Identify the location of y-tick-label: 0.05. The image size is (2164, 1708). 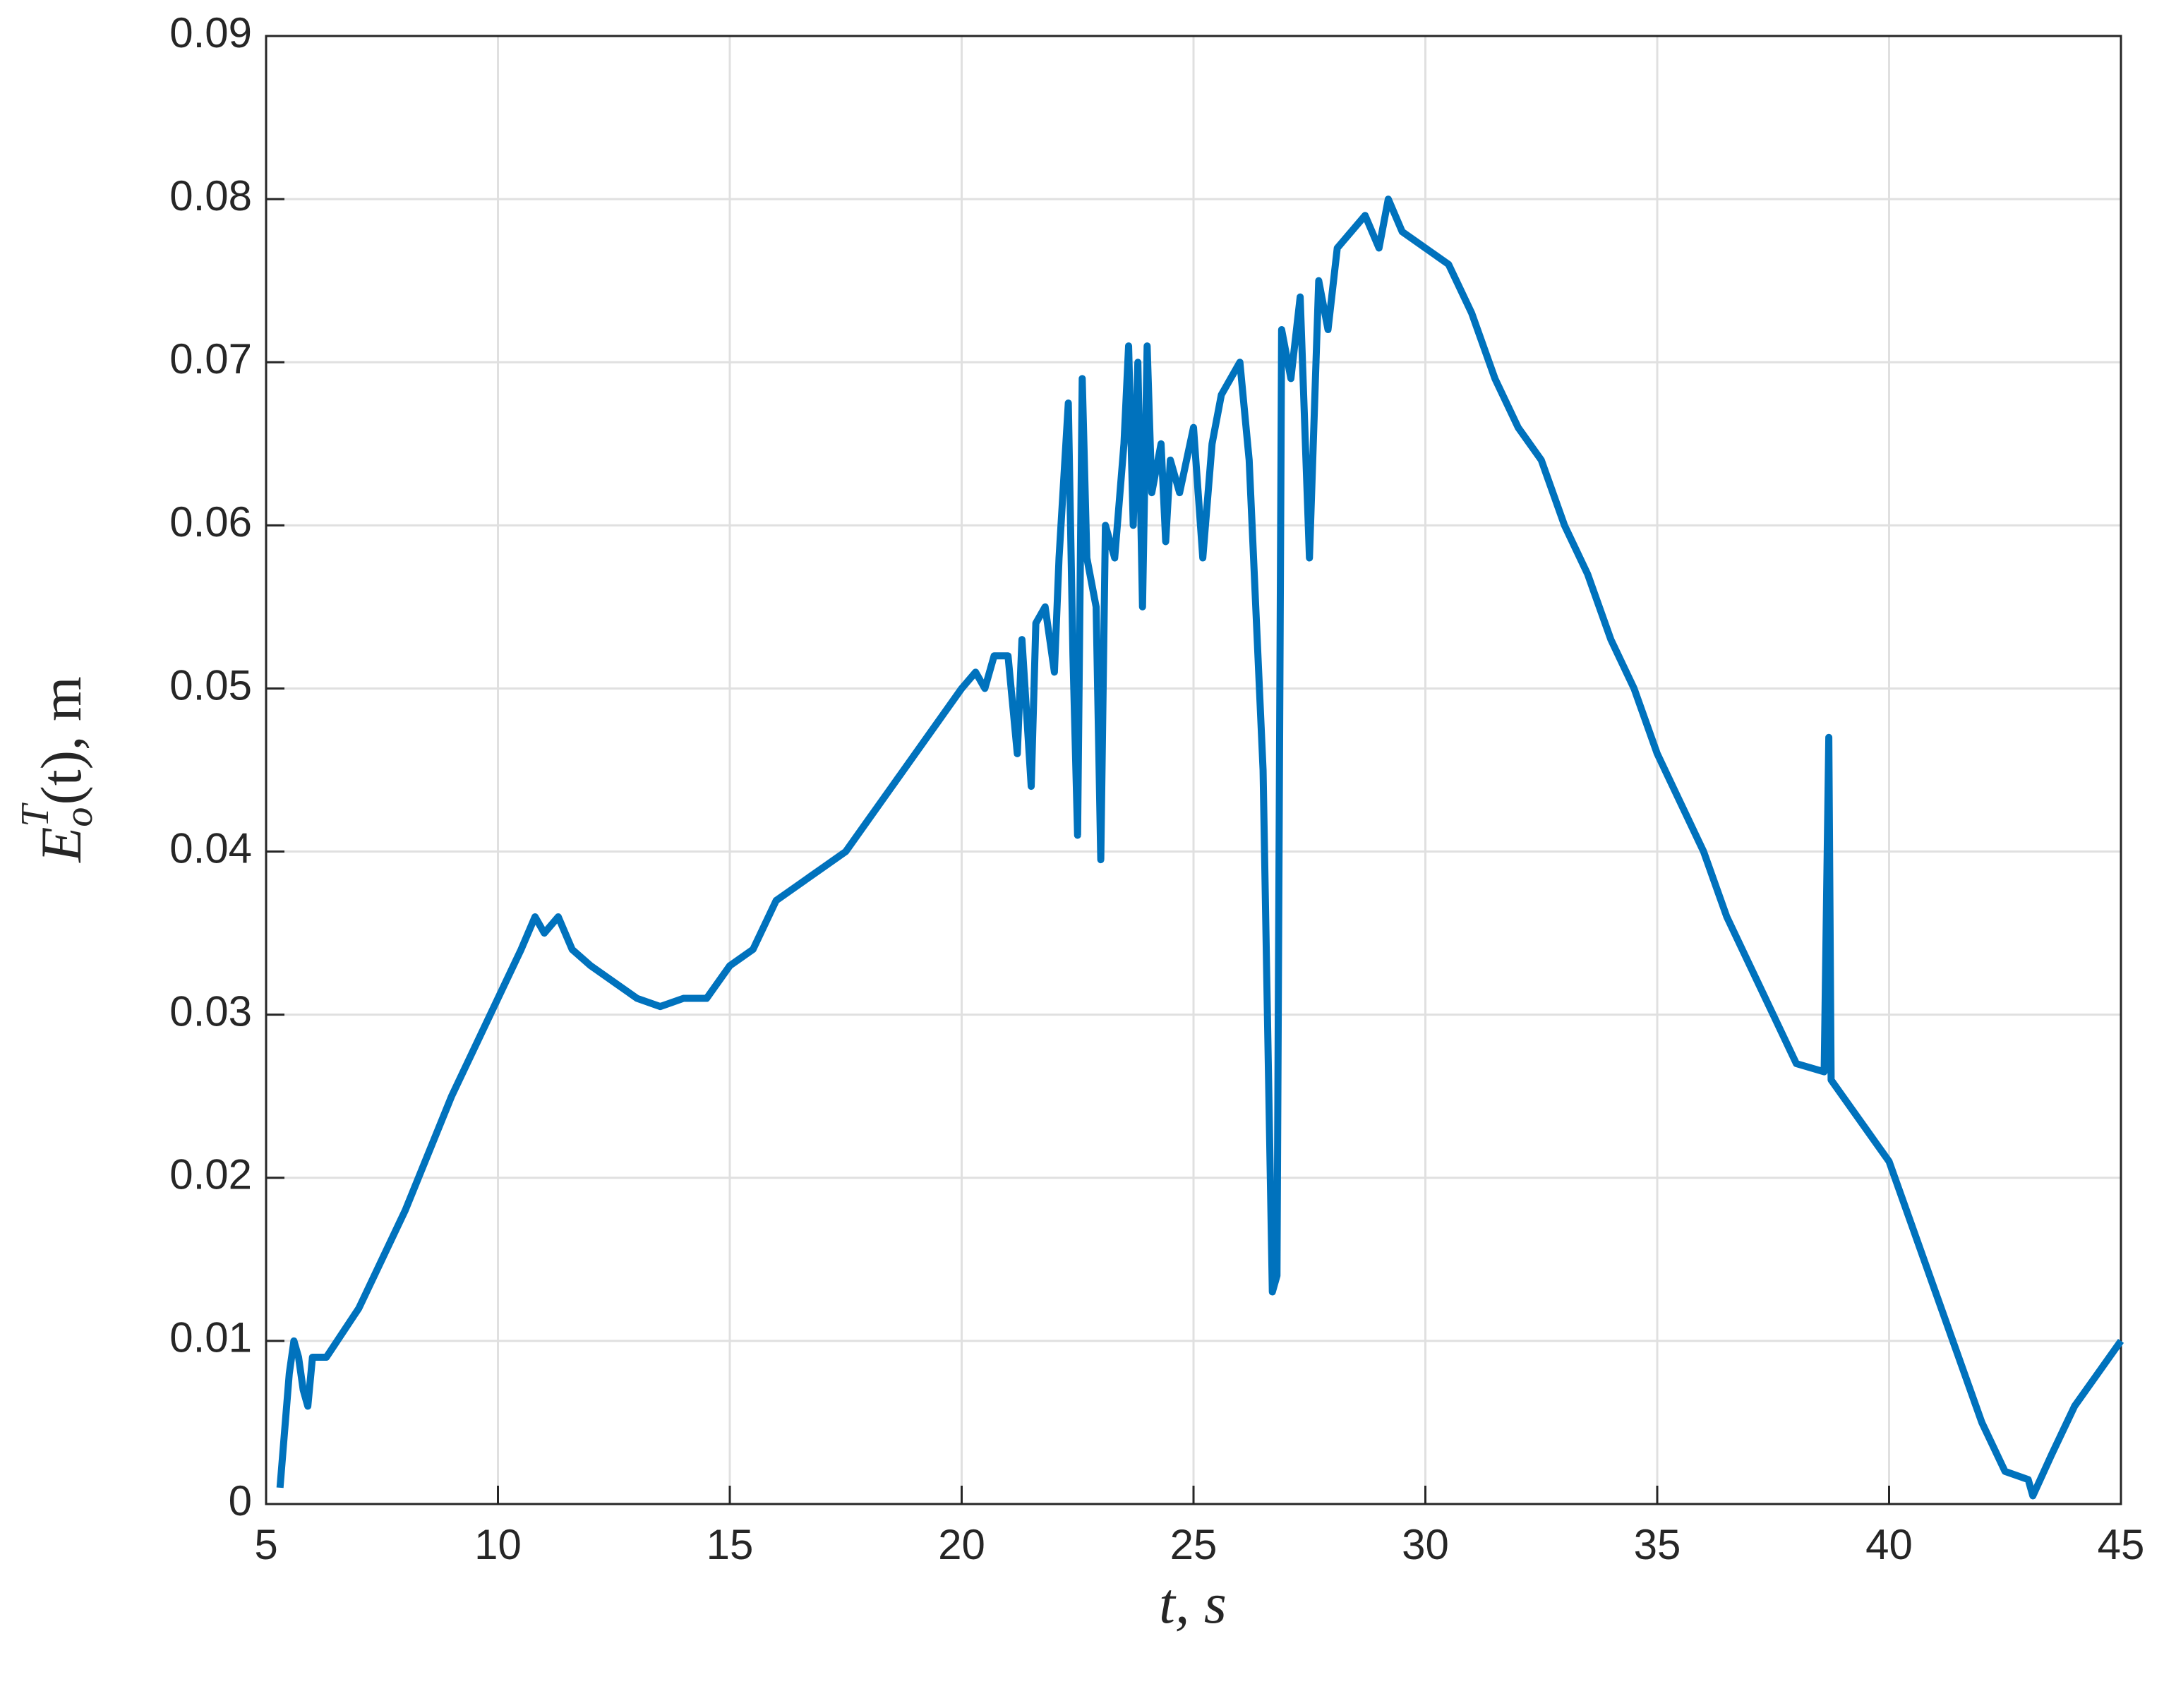
(210, 685).